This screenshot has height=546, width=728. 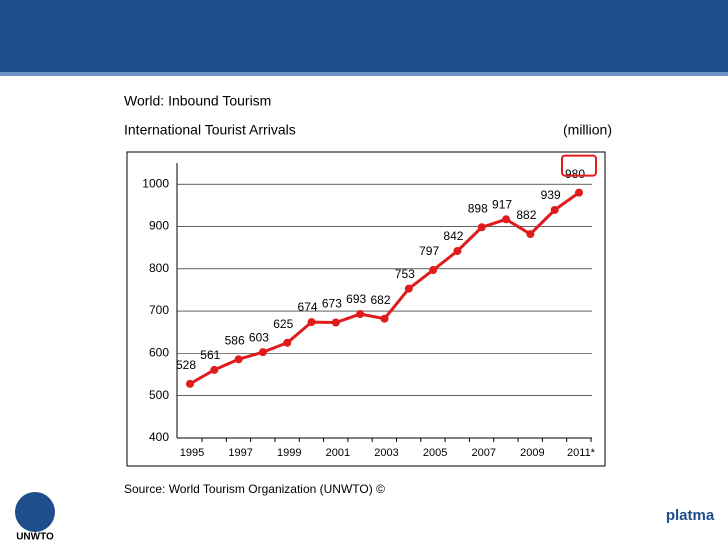 I want to click on data-label: 939, so click(x=551, y=195).